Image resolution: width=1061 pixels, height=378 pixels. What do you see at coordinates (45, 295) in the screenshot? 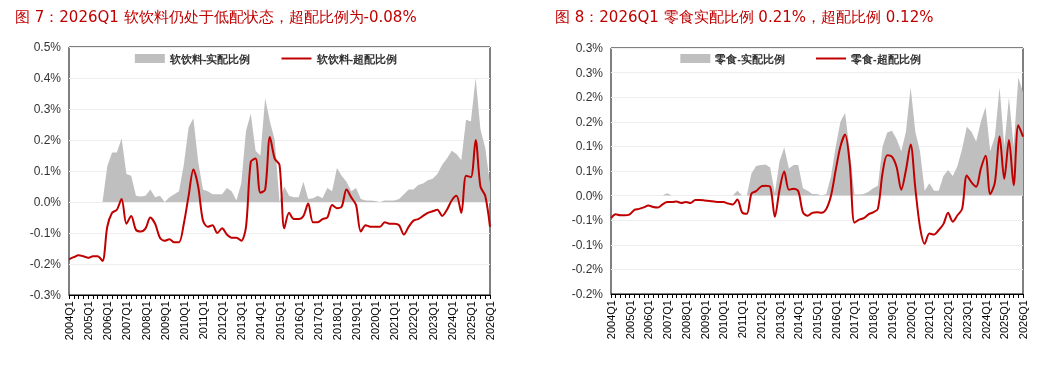
I see `y-tick-label: -0.3%` at bounding box center [45, 295].